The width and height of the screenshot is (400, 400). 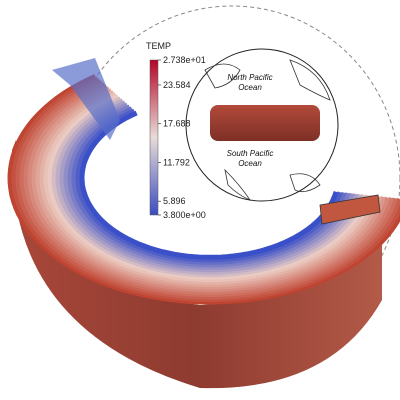 I want to click on colorbar-tick-label: 23.584, so click(x=177, y=85).